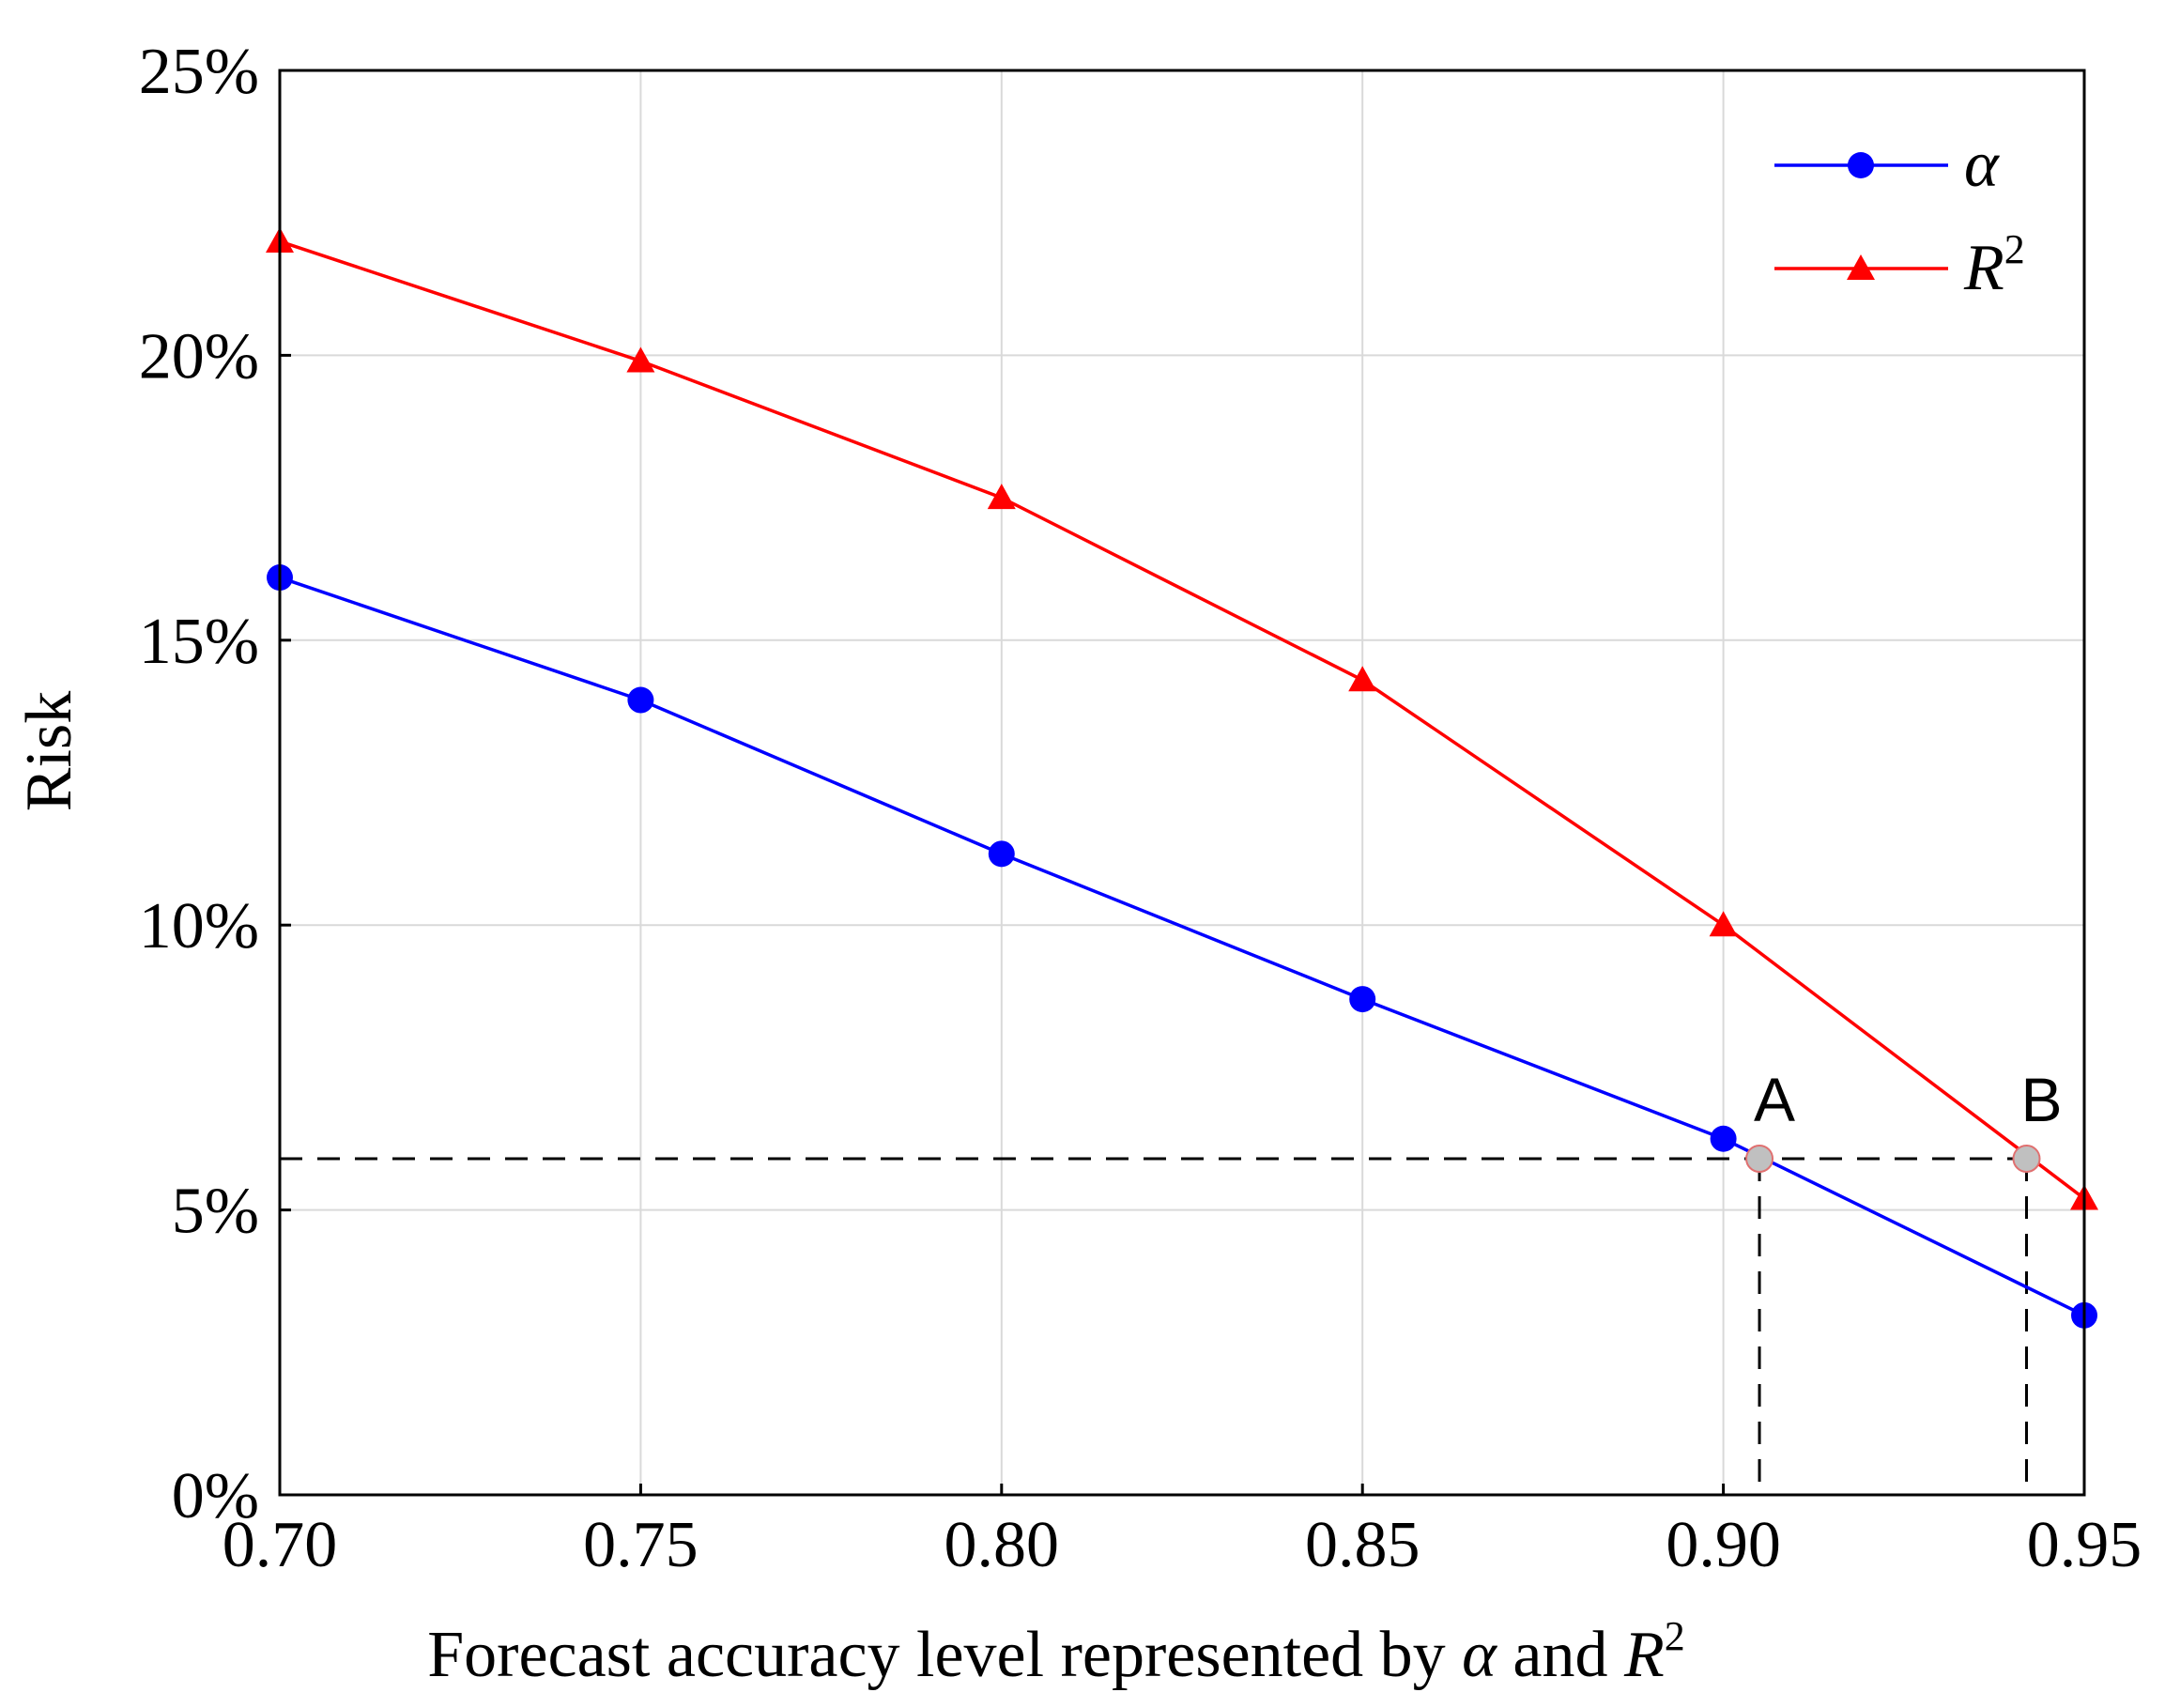  What do you see at coordinates (1479, 1655) in the screenshot?
I see `x-title-alpha: α` at bounding box center [1479, 1655].